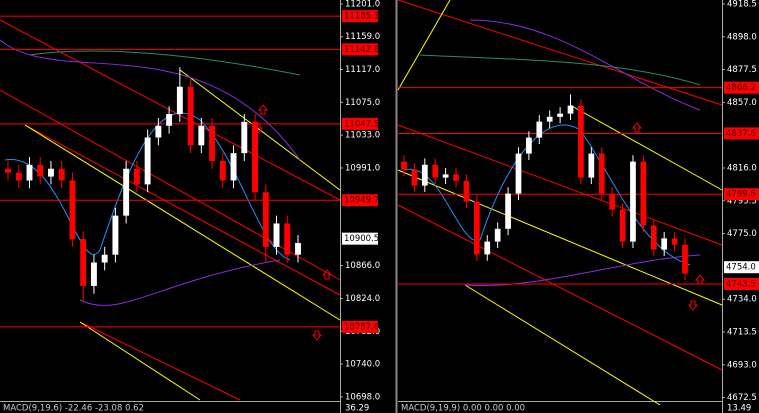 The image size is (759, 413). I want to click on y-tick-label: 10991.0, so click(362, 168).